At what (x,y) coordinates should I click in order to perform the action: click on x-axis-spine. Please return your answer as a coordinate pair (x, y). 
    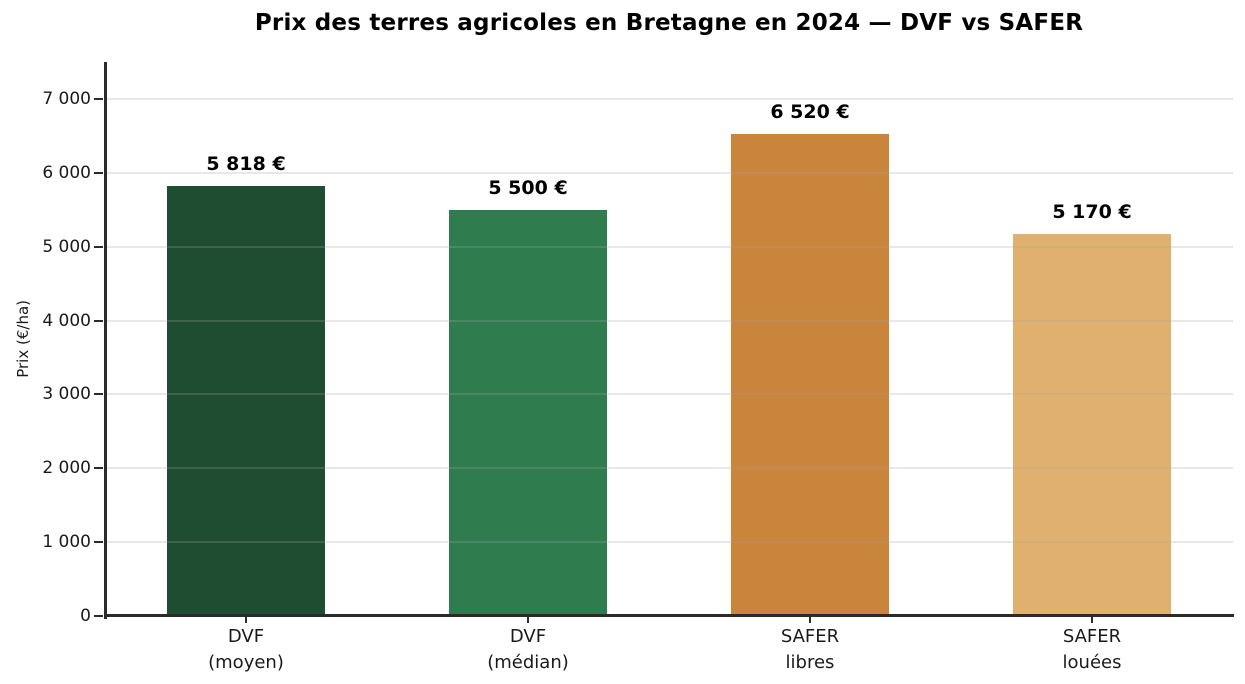
    Looking at the image, I should click on (669, 615).